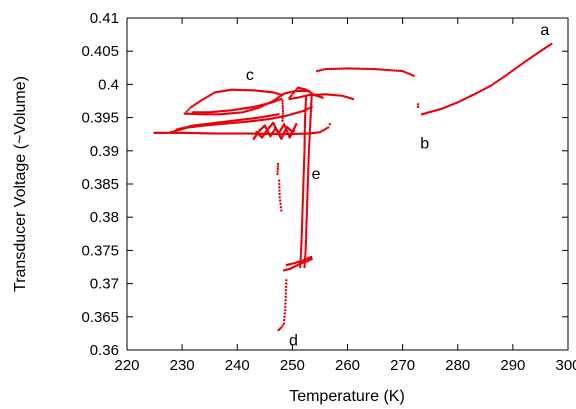 The height and width of the screenshot is (409, 576). What do you see at coordinates (20, 184) in the screenshot?
I see `y-axis-label: Transducer Voltage (~Volume)` at bounding box center [20, 184].